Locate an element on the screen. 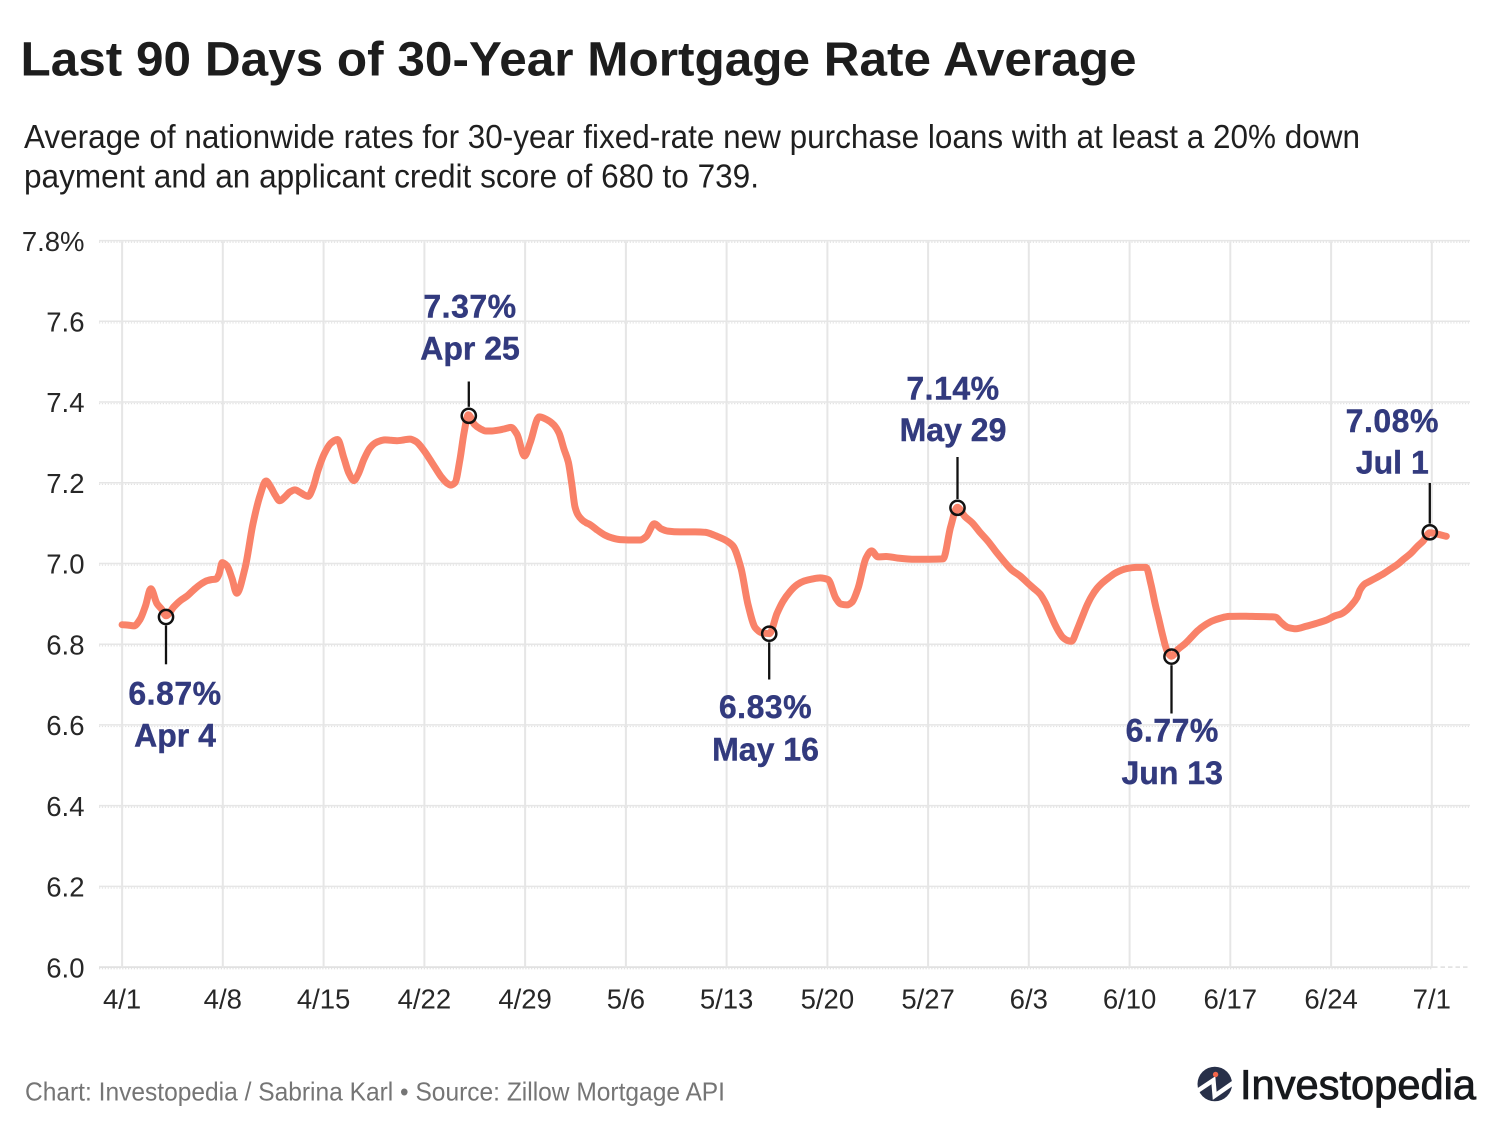 This screenshot has width=1500, height=1142. svg-text: 7.6 is located at coordinates (65, 322).